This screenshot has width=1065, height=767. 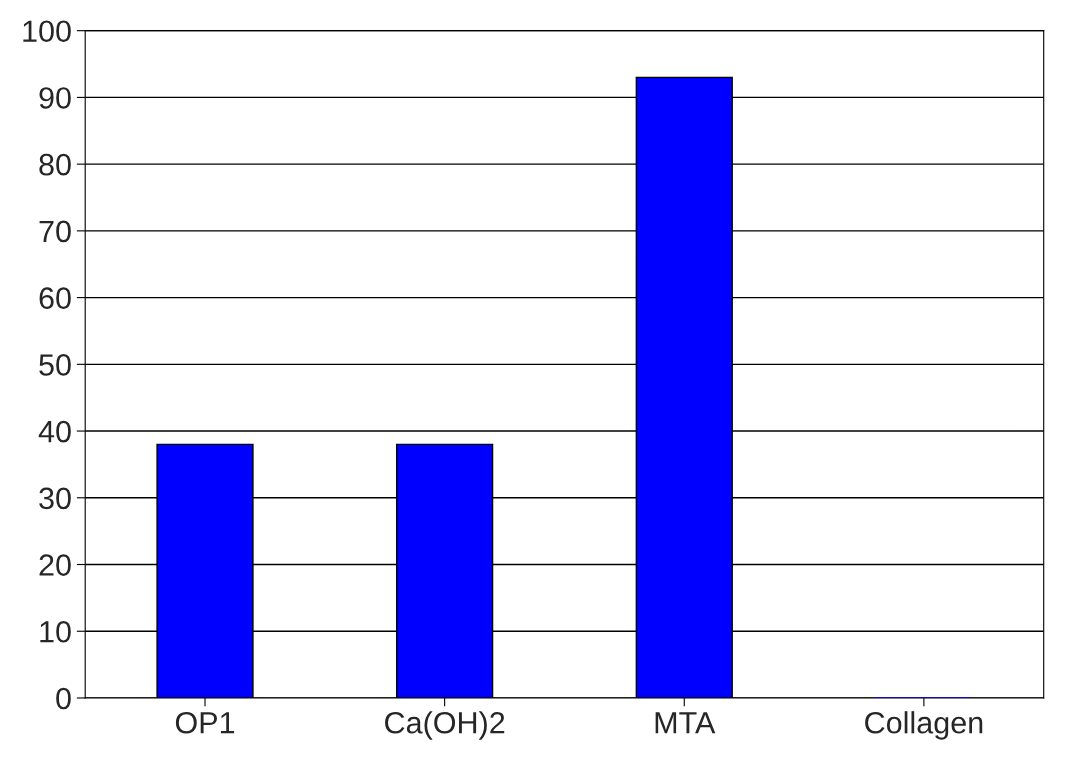 I want to click on x-tick-label: Ca(OH)2, so click(x=445, y=725).